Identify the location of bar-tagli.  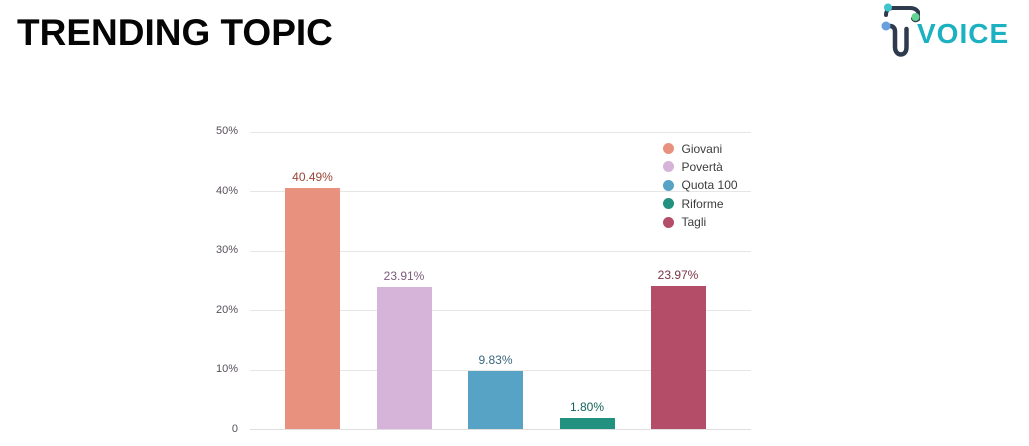
(678, 357).